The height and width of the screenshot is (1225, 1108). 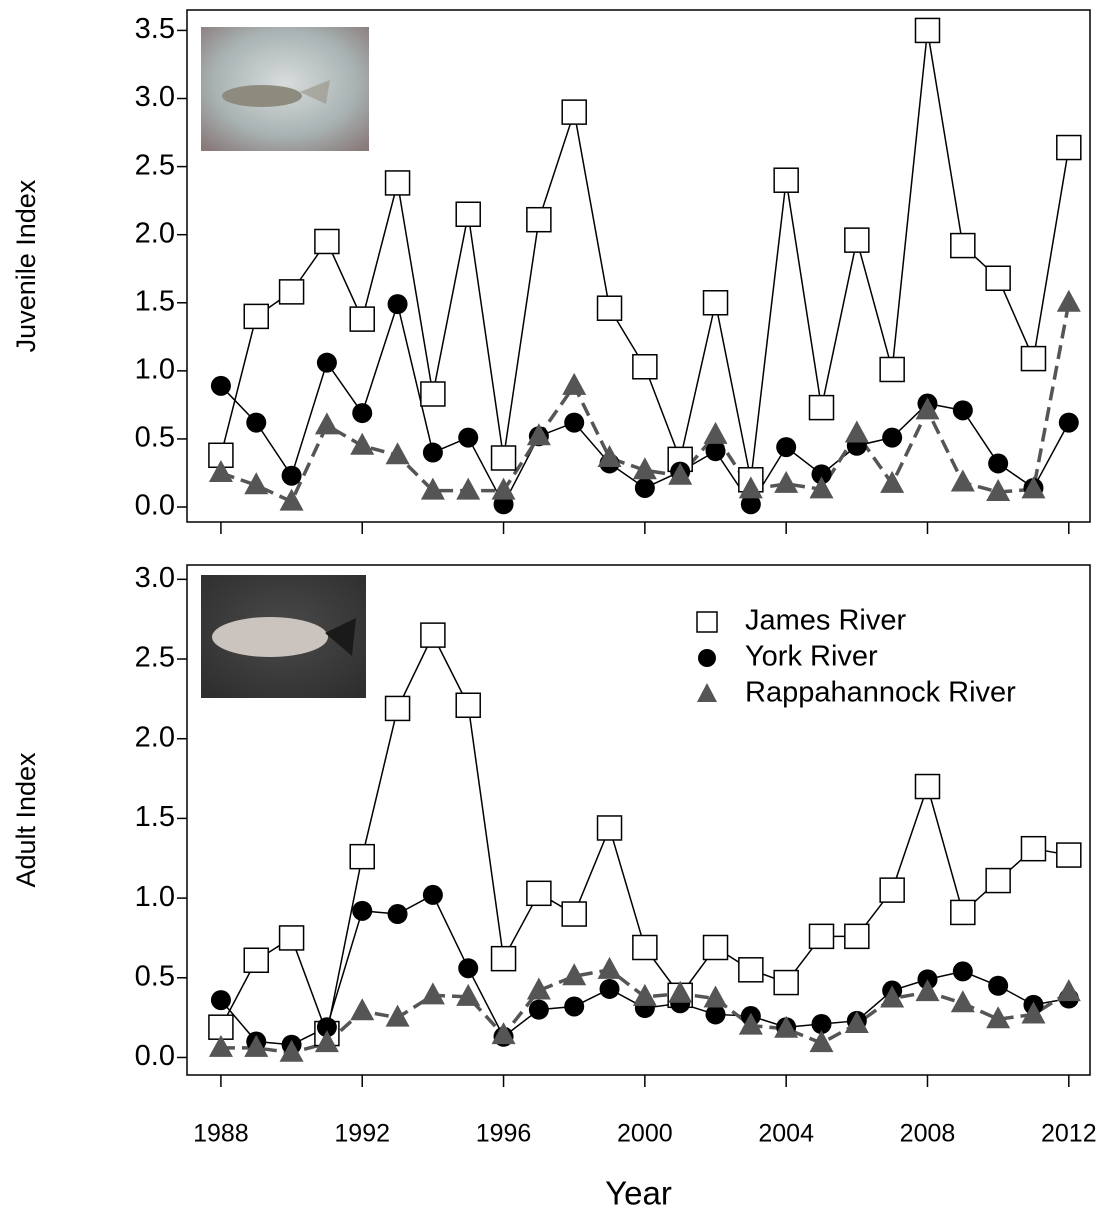 I want to click on x-tick-label: 2000, so click(x=645, y=1134).